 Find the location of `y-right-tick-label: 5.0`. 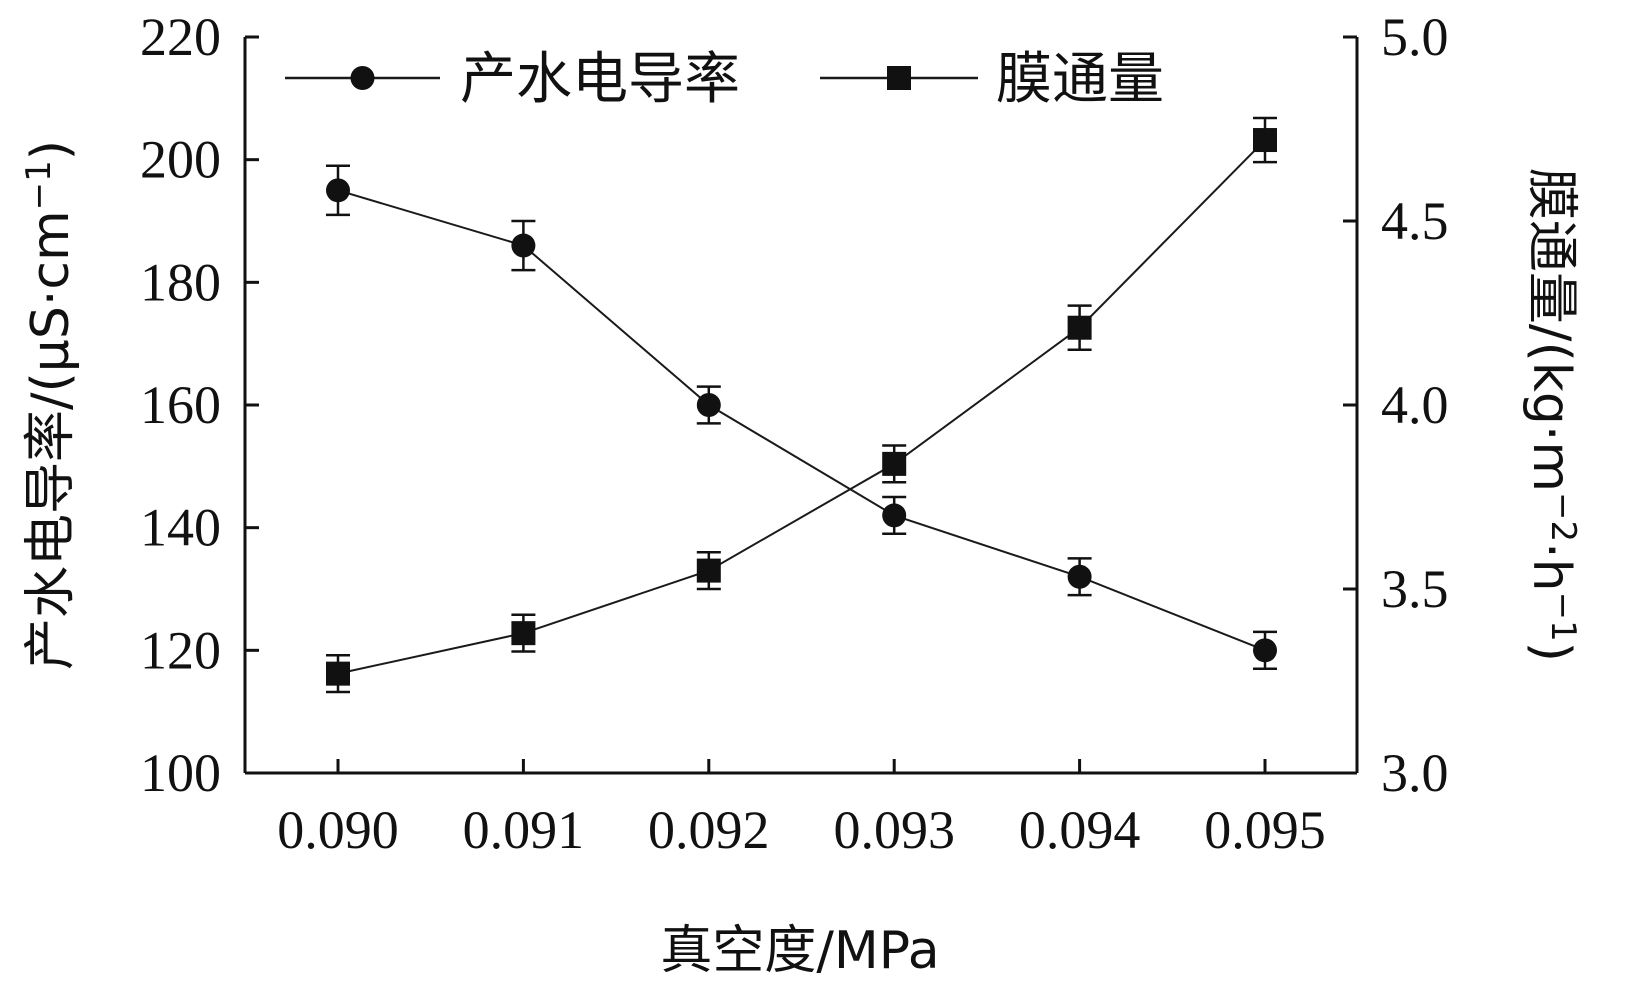

y-right-tick-label: 5.0 is located at coordinates (1415, 37).